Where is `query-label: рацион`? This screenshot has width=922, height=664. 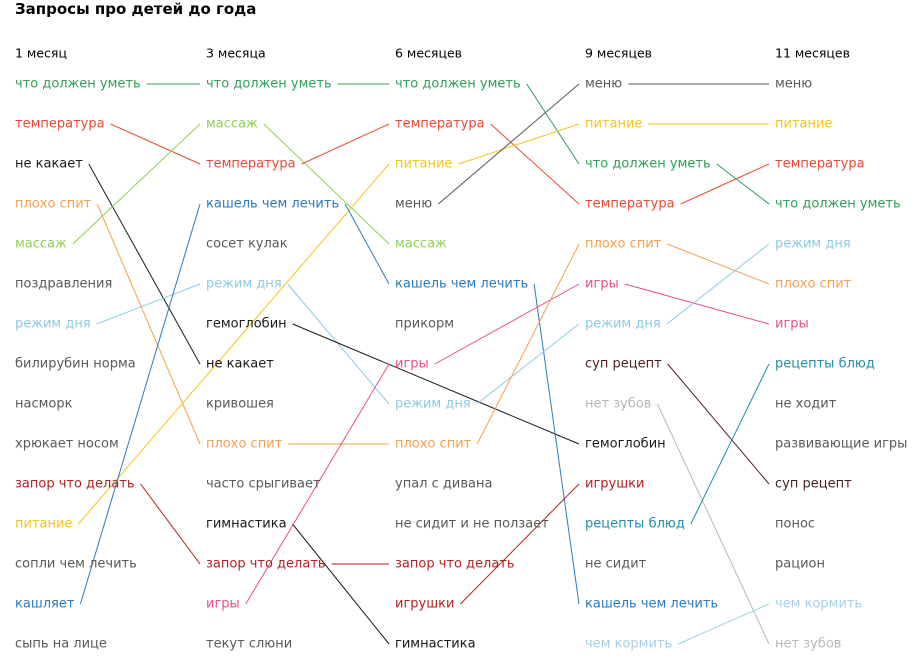
query-label: рацион is located at coordinates (800, 564).